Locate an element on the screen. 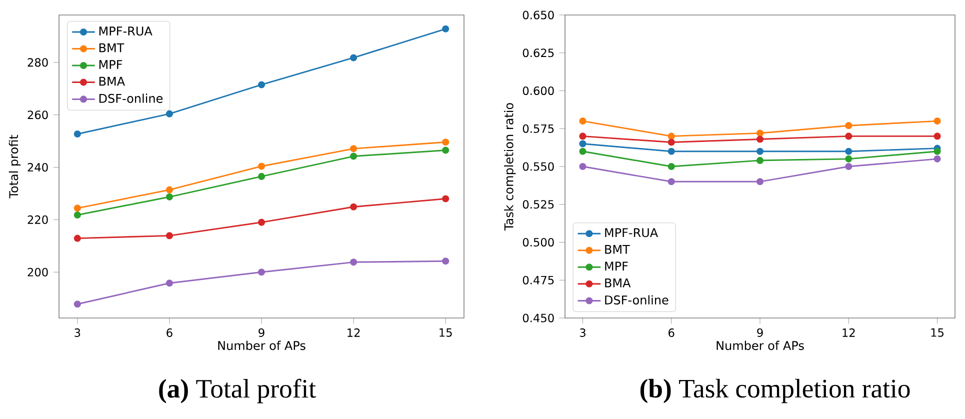 This screenshot has height=419, width=965. text: (a) Total profit is located at coordinates (237, 391).